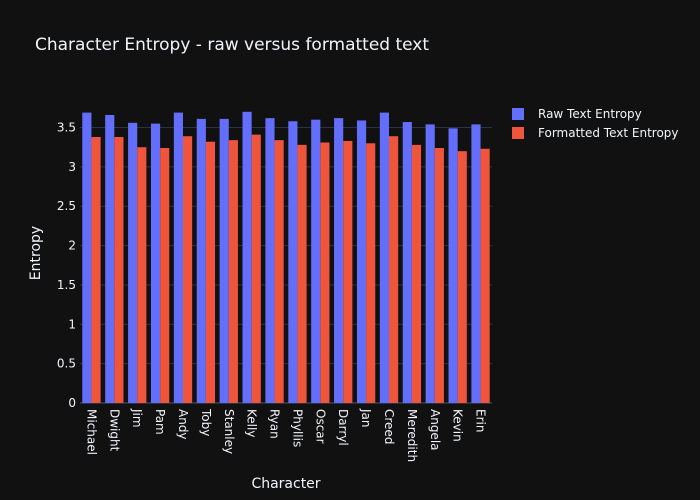 The width and height of the screenshot is (700, 500). Describe the element at coordinates (91, 432) in the screenshot. I see `x-tick-label: Michael` at that location.